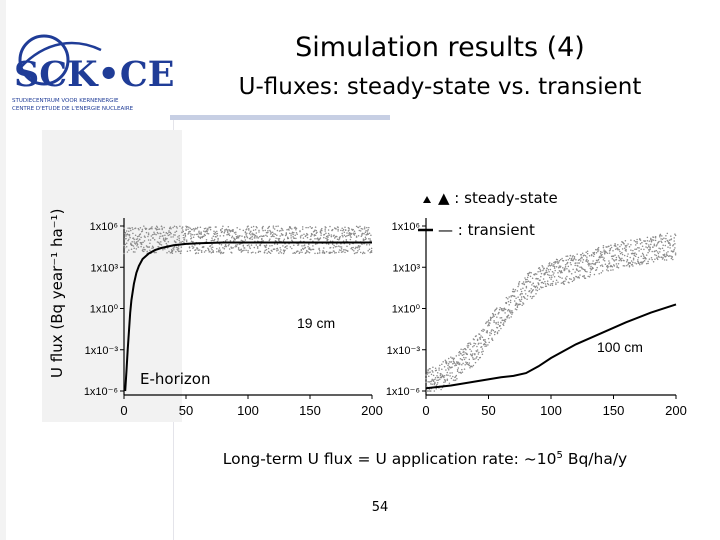 Image resolution: width=720 pixels, height=540 pixels. I want to click on logo-text: SCK•CEN, so click(95, 74).